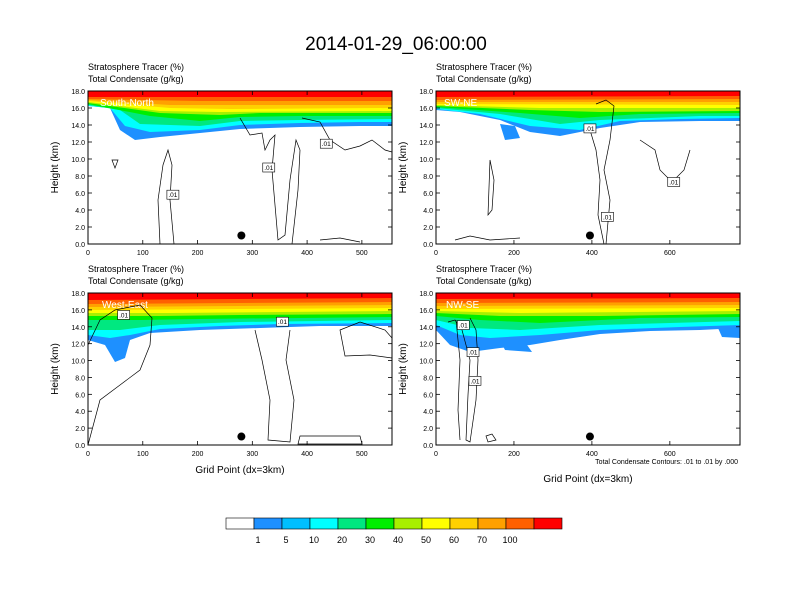 This screenshot has width=792, height=612. Describe the element at coordinates (462, 305) in the screenshot. I see `panel-direction-label: NW-SE` at that location.